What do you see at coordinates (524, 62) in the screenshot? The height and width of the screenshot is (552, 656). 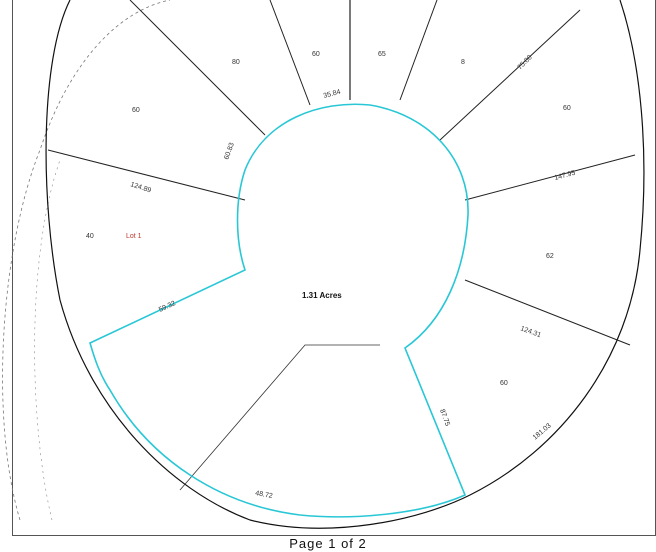 I see `dimension-label: 75.00` at bounding box center [524, 62].